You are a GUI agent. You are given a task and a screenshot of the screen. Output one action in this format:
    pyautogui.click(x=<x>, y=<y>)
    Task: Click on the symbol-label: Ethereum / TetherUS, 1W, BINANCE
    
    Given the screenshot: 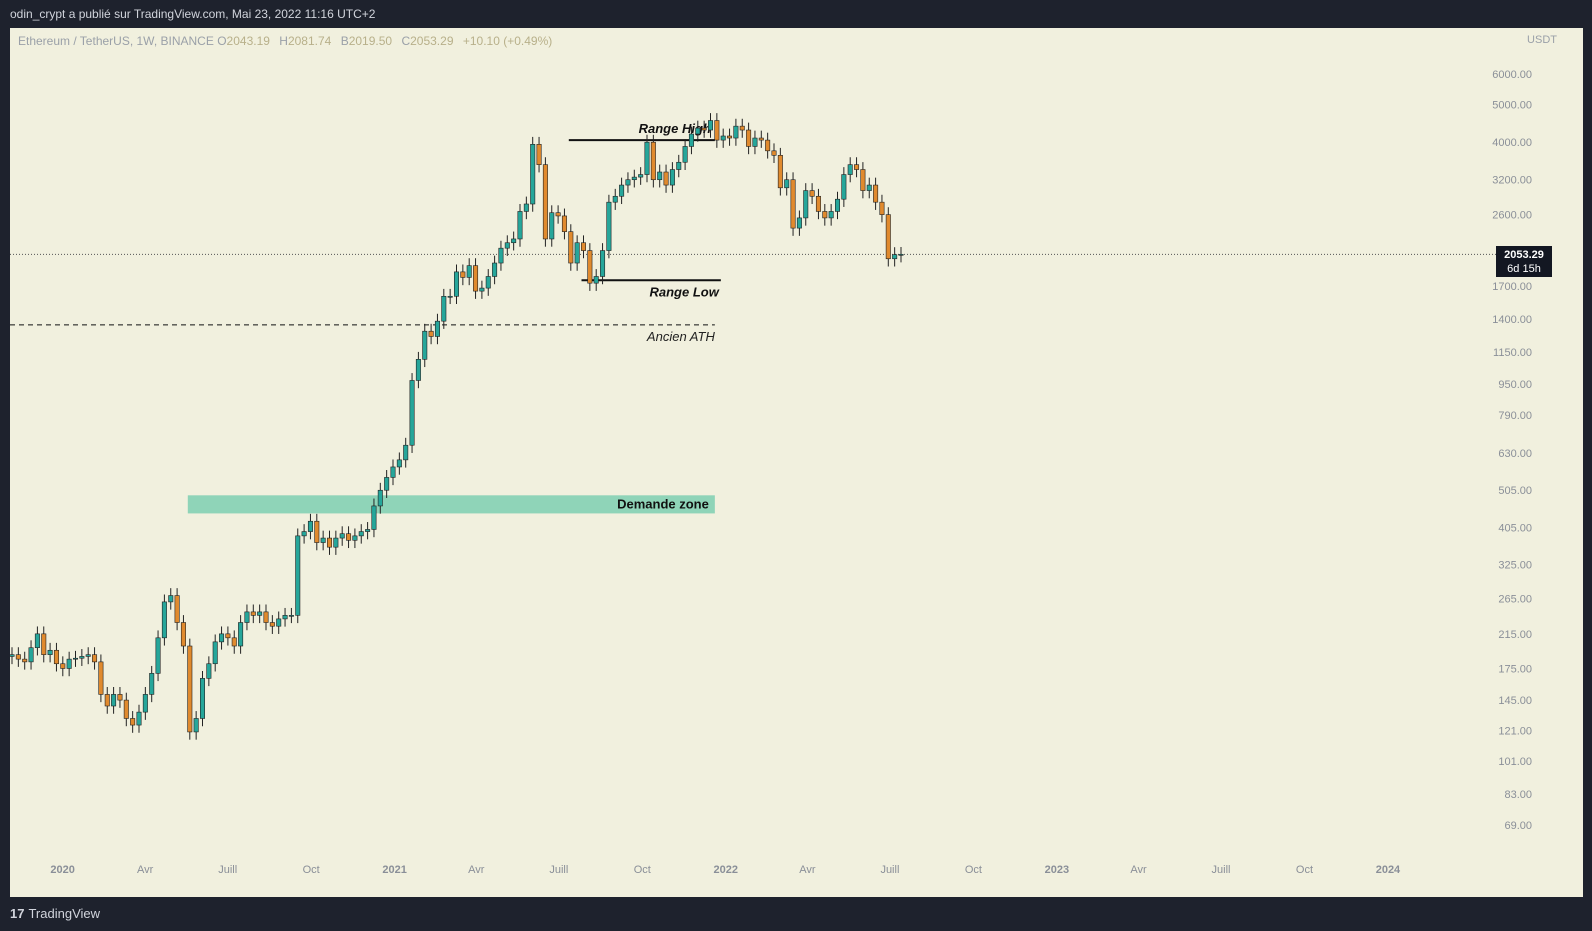 What is the action you would take?
    pyautogui.click(x=116, y=41)
    